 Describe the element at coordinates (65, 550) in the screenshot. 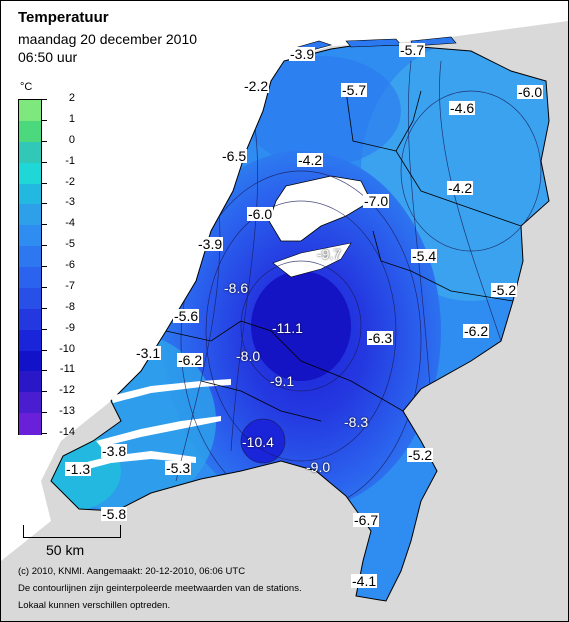

I see `scale-label: 50 km` at that location.